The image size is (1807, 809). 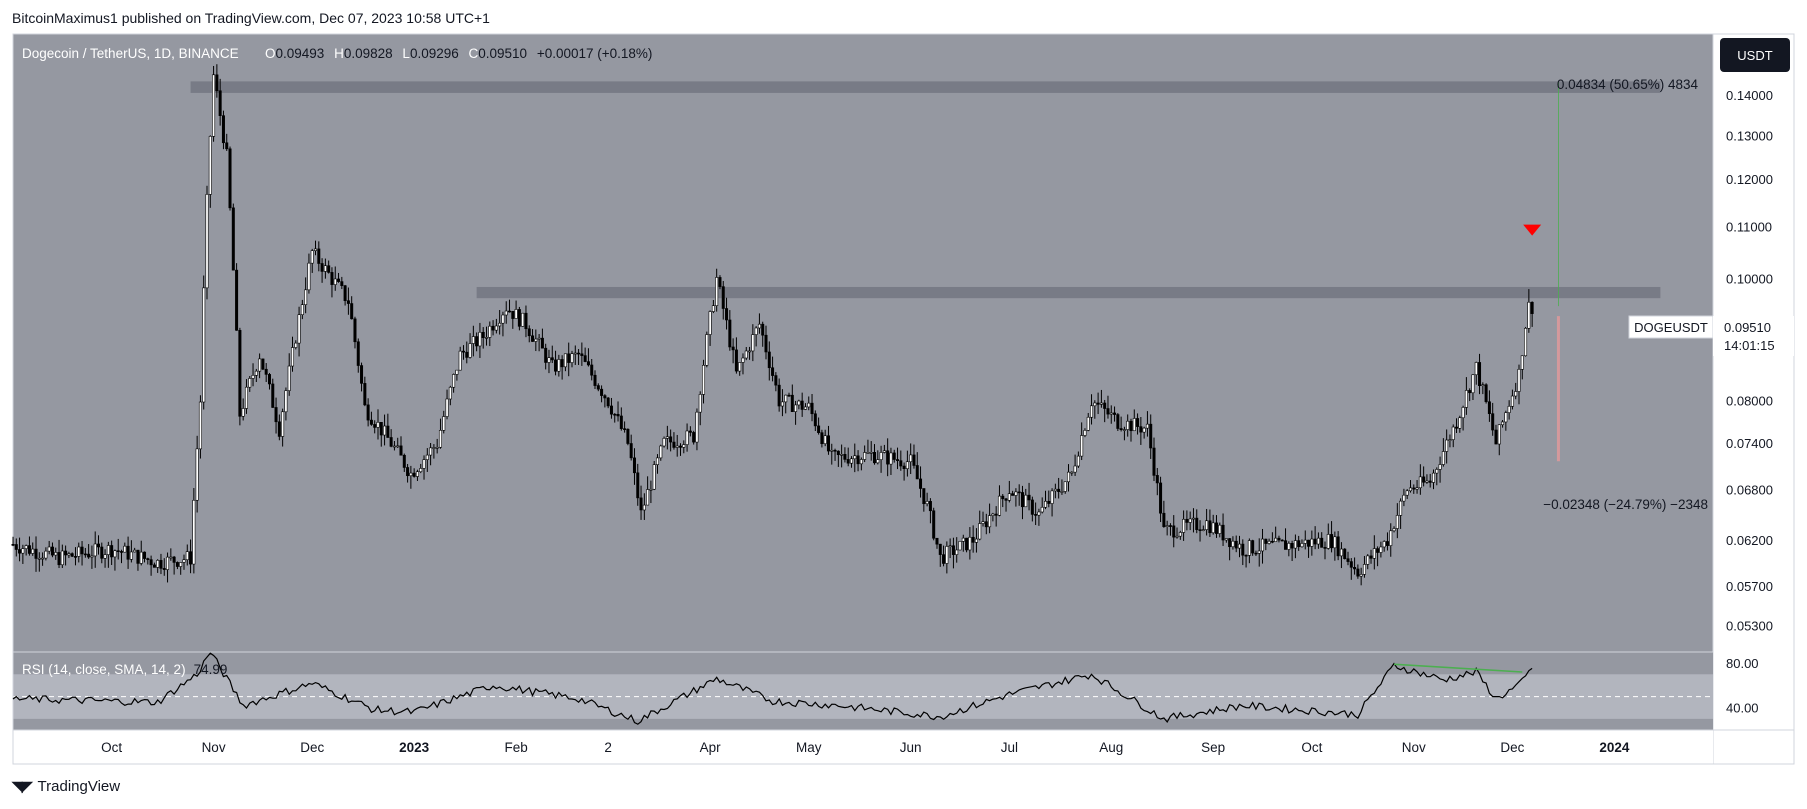 I want to click on price-tag-price: 0.09510, so click(x=1747, y=327).